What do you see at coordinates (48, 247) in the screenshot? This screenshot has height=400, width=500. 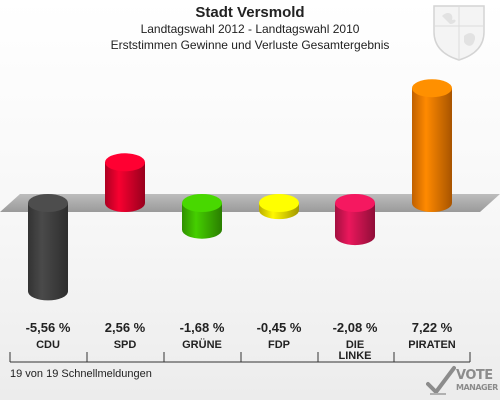 I see `bar-cdu` at bounding box center [48, 247].